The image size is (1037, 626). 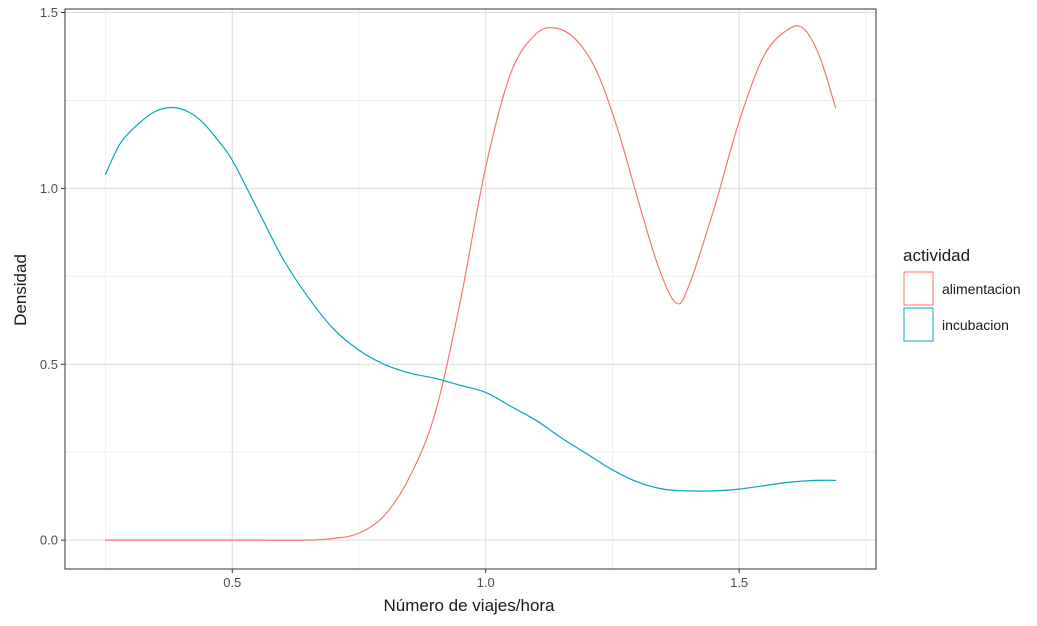 What do you see at coordinates (49, 540) in the screenshot?
I see `y-tick-label: 0.0` at bounding box center [49, 540].